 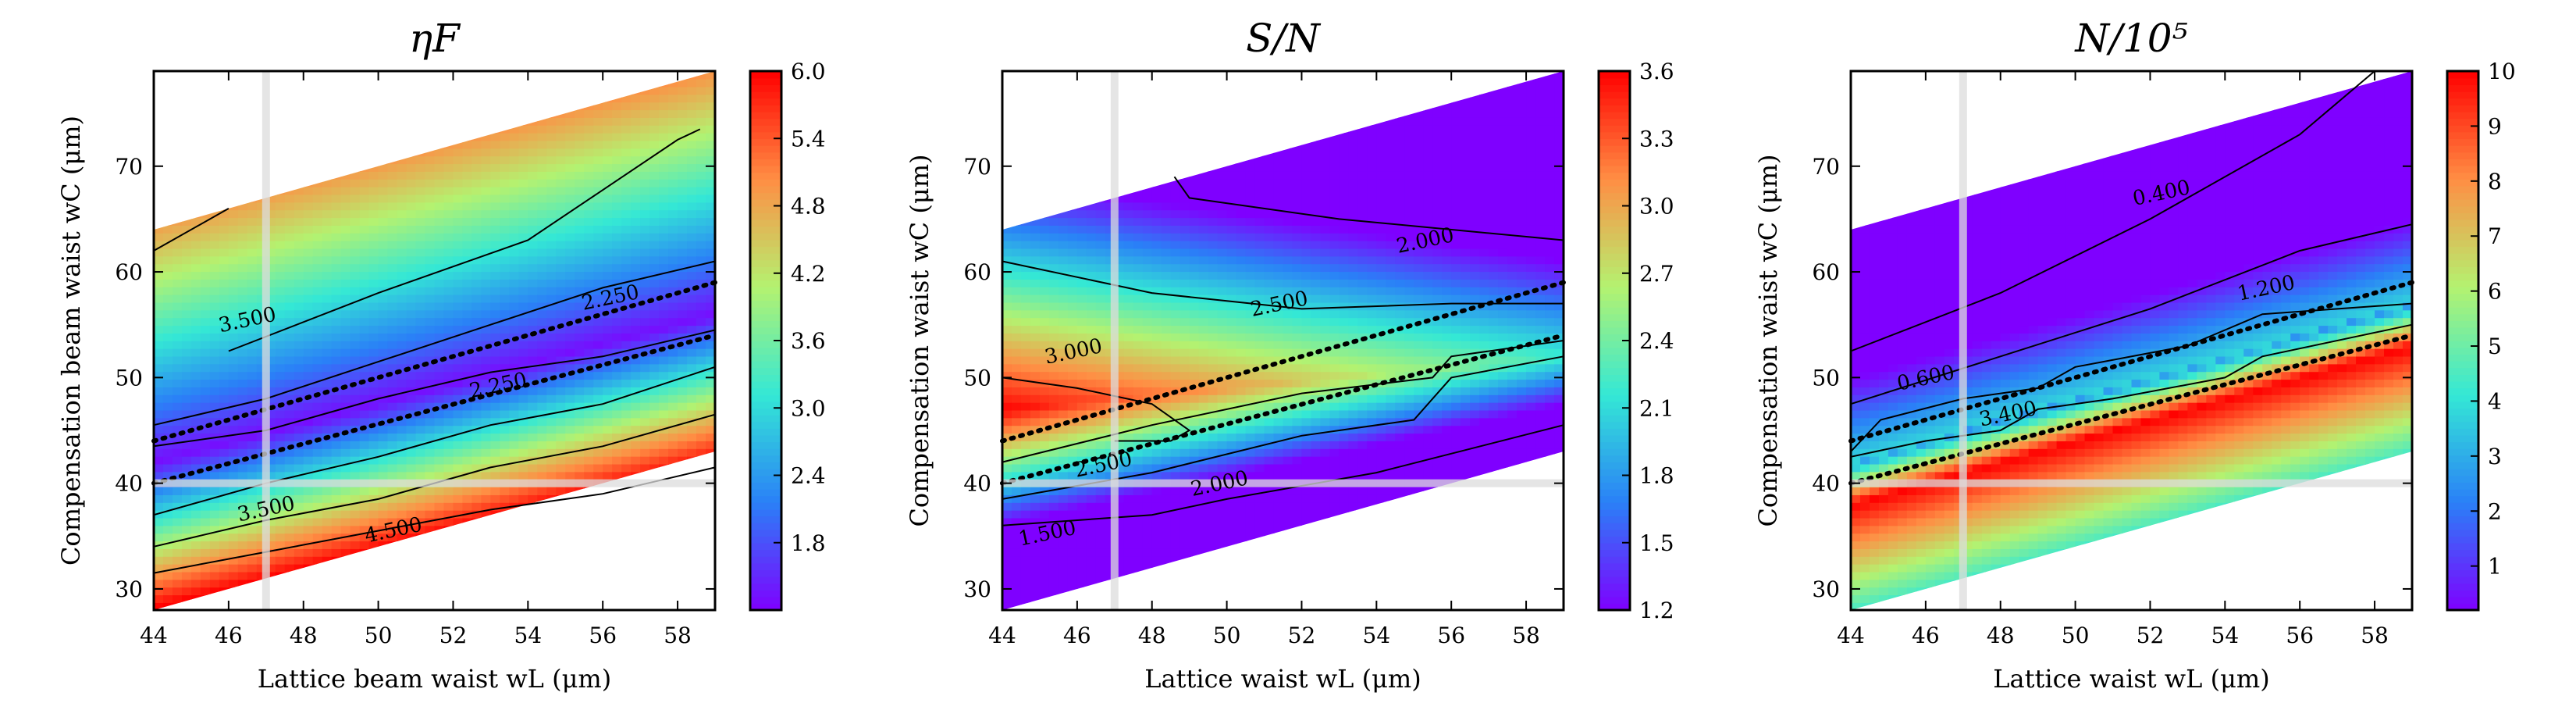 I want to click on colorbar-segment, so click(x=765, y=250).